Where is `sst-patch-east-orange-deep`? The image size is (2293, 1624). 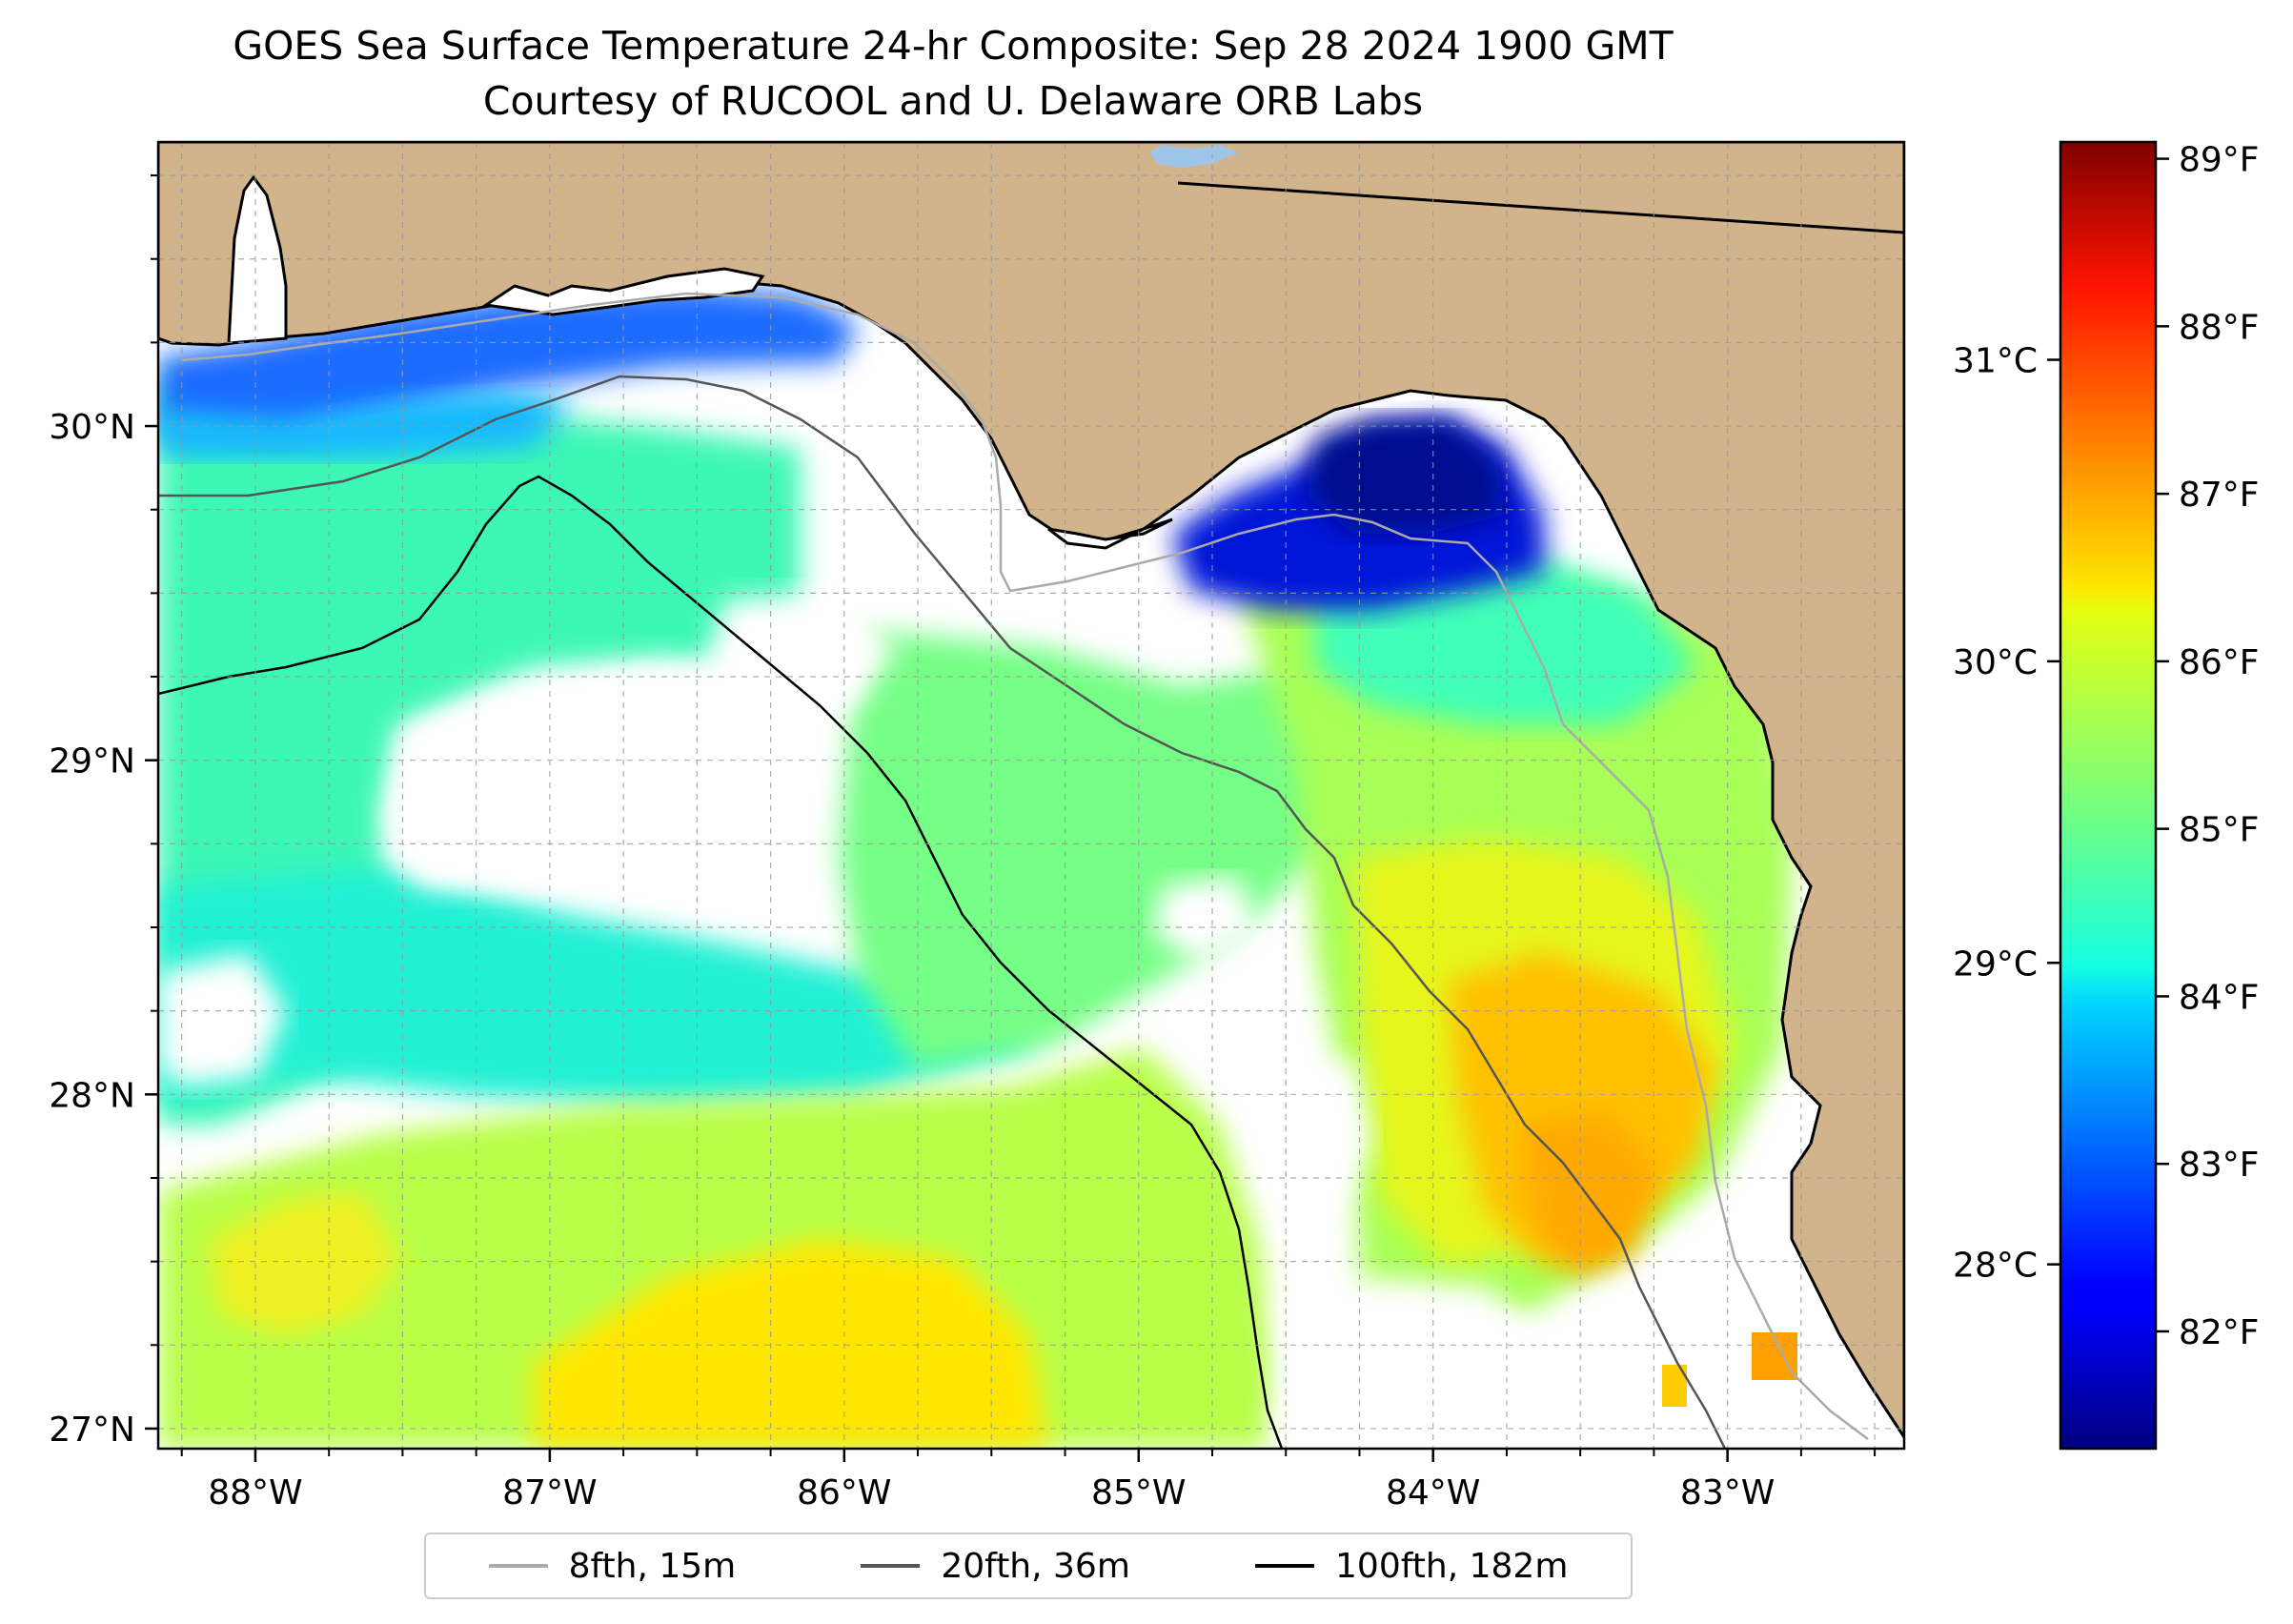 sst-patch-east-orange-deep is located at coordinates (1592, 1196).